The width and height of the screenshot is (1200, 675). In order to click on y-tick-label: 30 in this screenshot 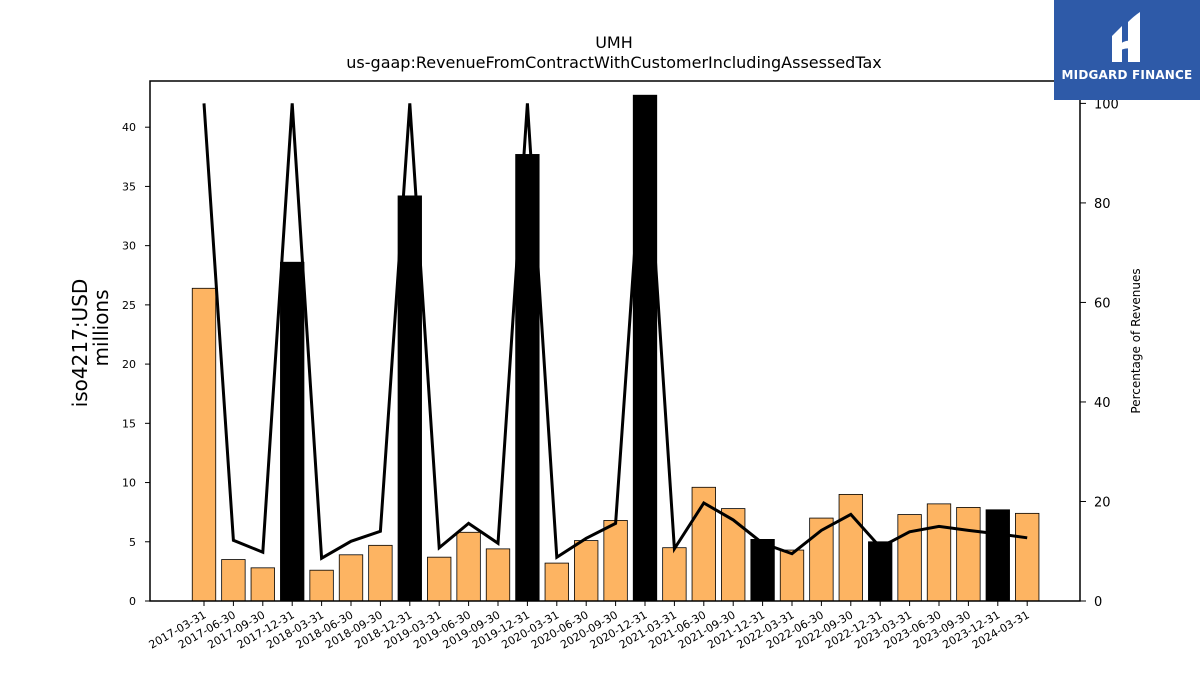, I will do `click(129, 246)`.